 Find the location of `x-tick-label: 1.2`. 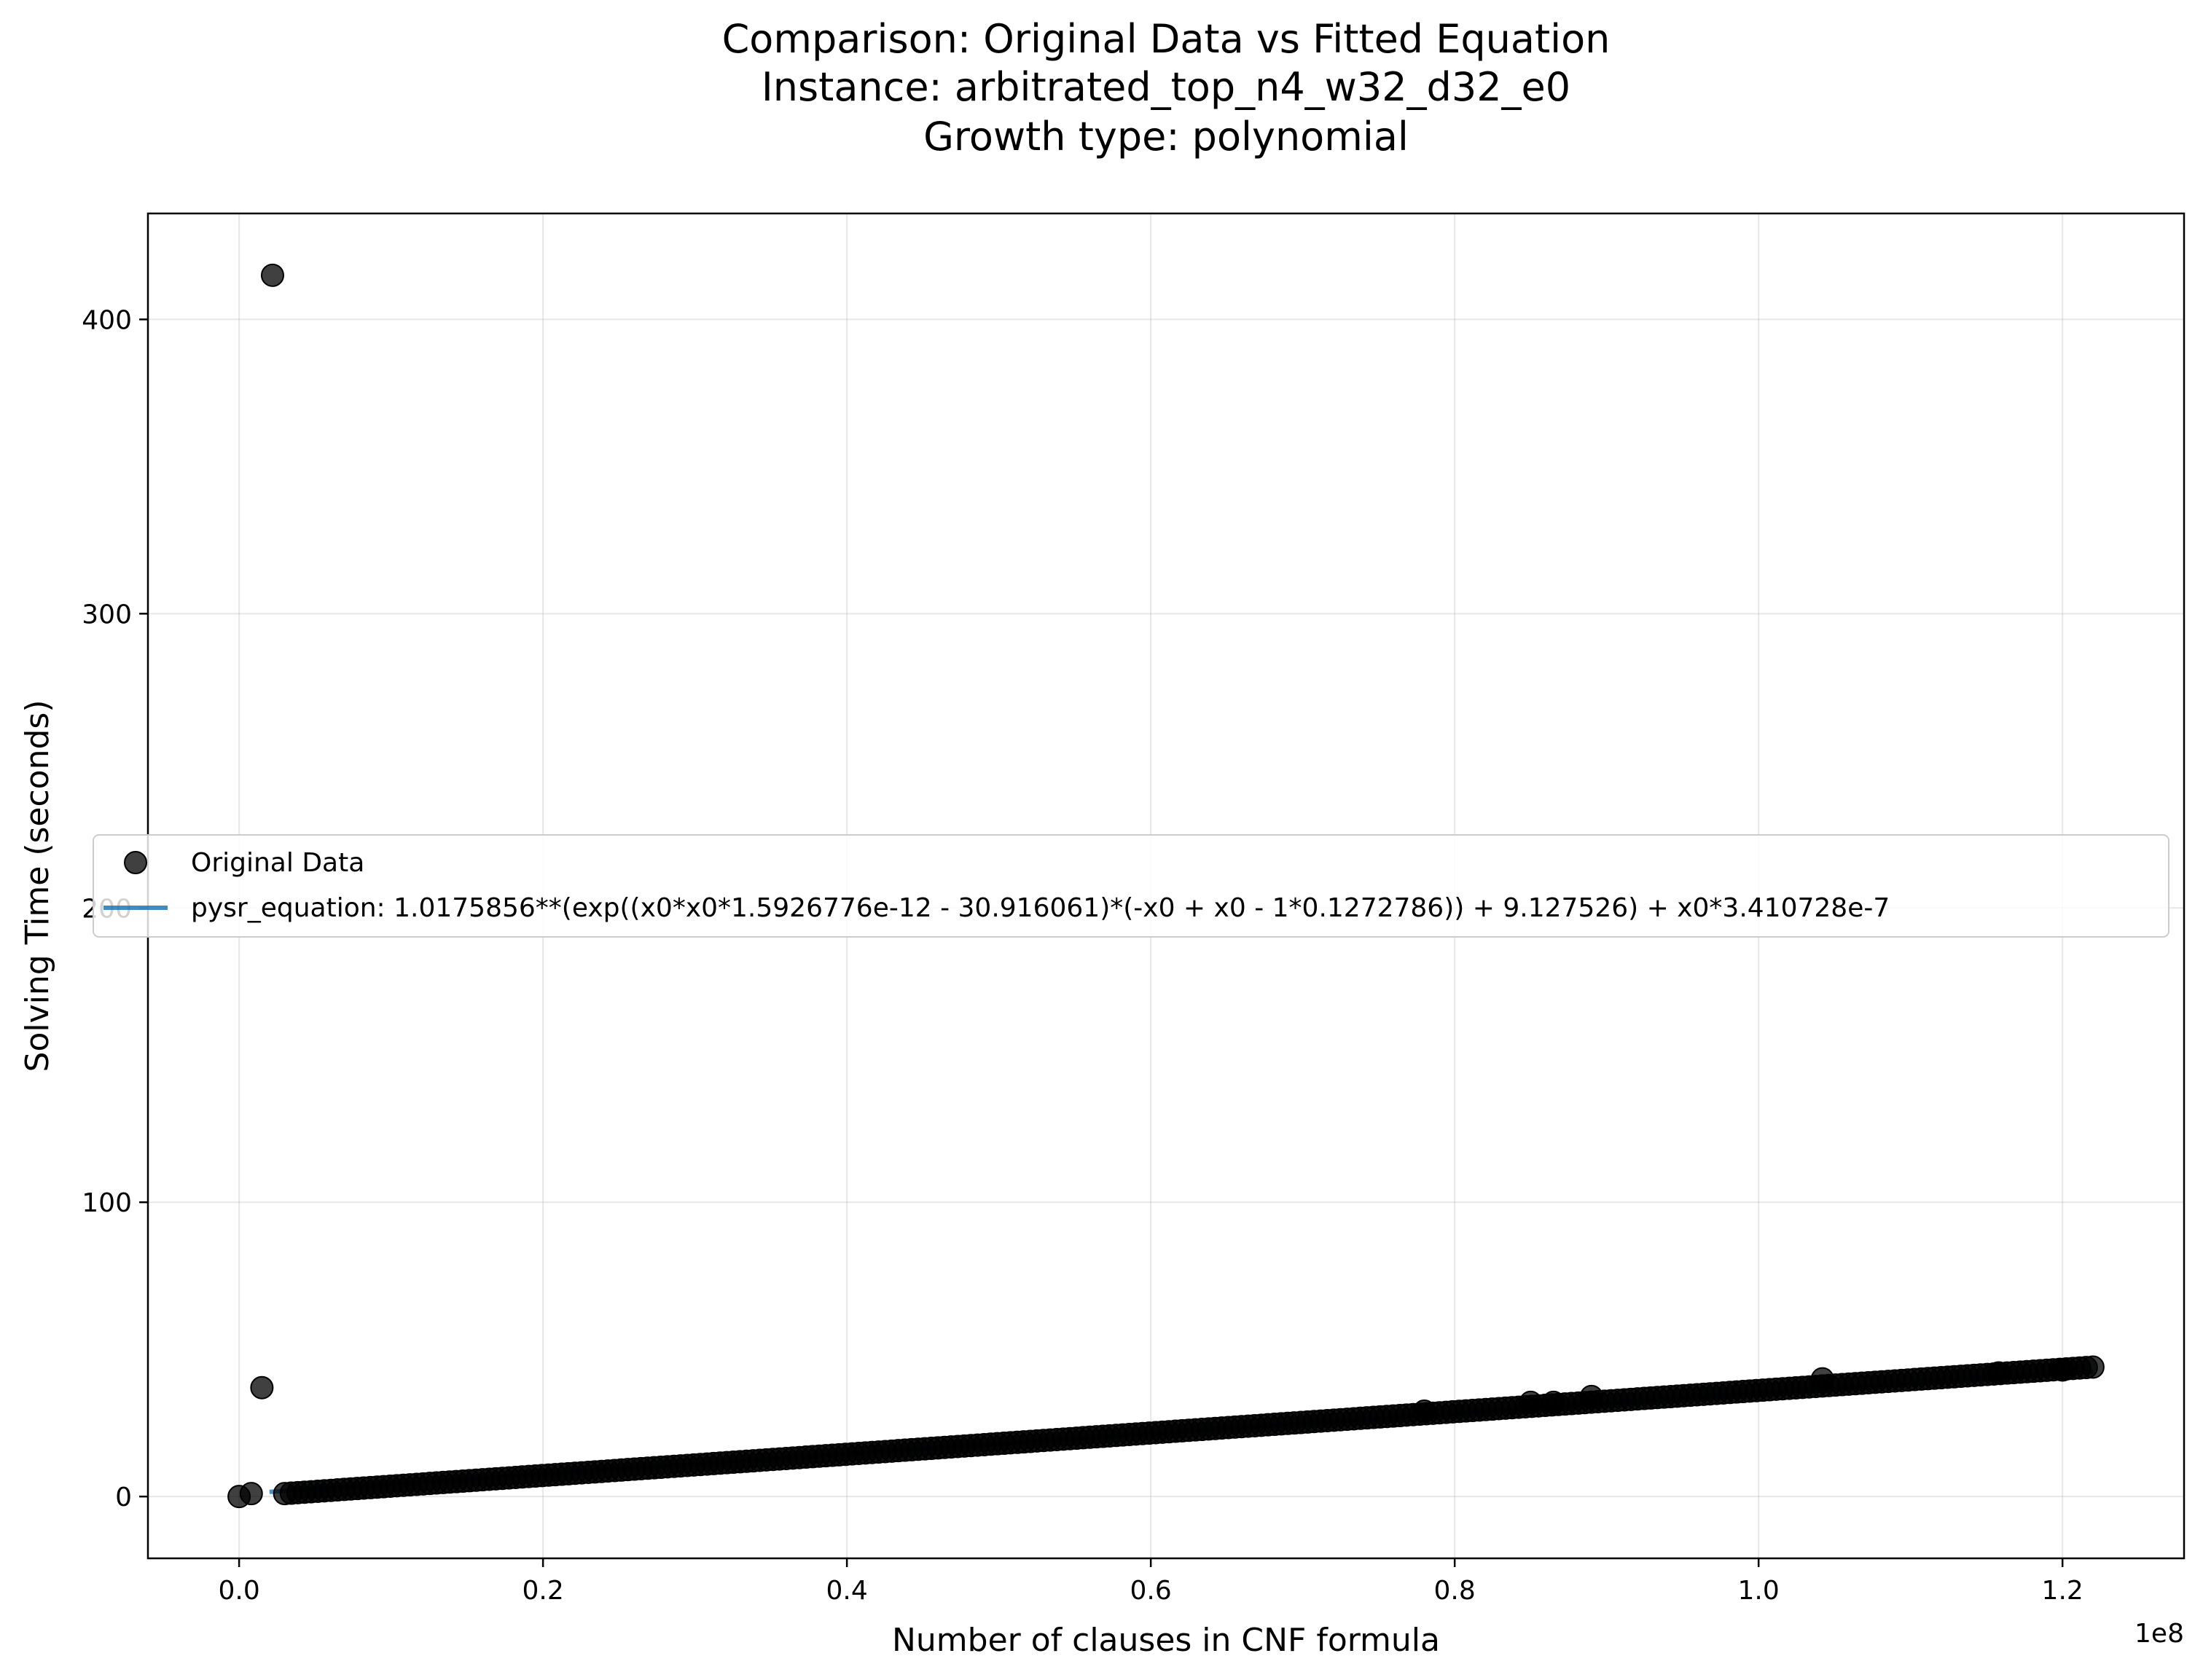

x-tick-label: 1.2 is located at coordinates (2062, 1591).